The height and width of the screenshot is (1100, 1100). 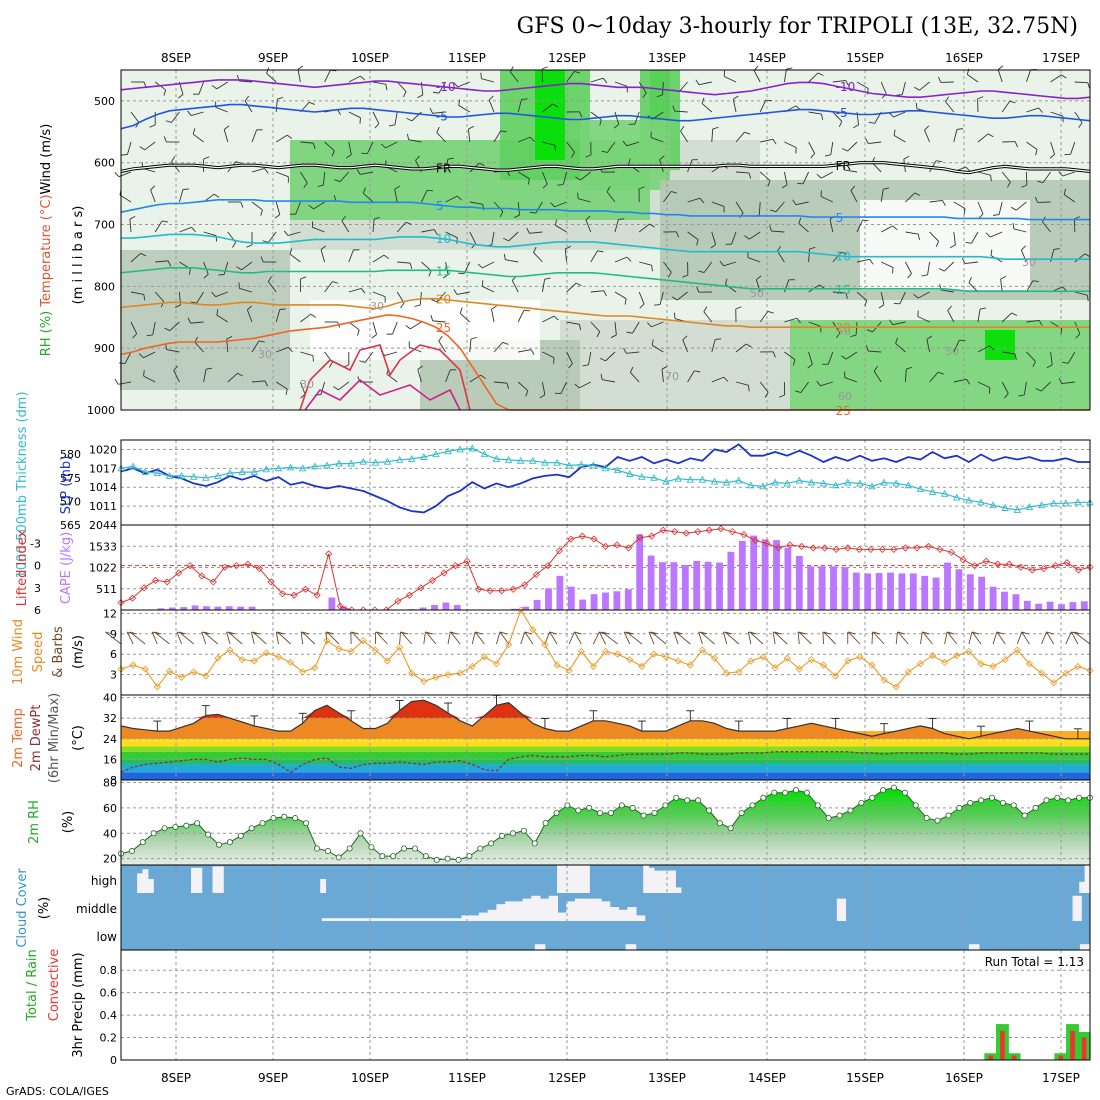 I want to click on top-date-16SEP: 16SEP, so click(x=964, y=58).